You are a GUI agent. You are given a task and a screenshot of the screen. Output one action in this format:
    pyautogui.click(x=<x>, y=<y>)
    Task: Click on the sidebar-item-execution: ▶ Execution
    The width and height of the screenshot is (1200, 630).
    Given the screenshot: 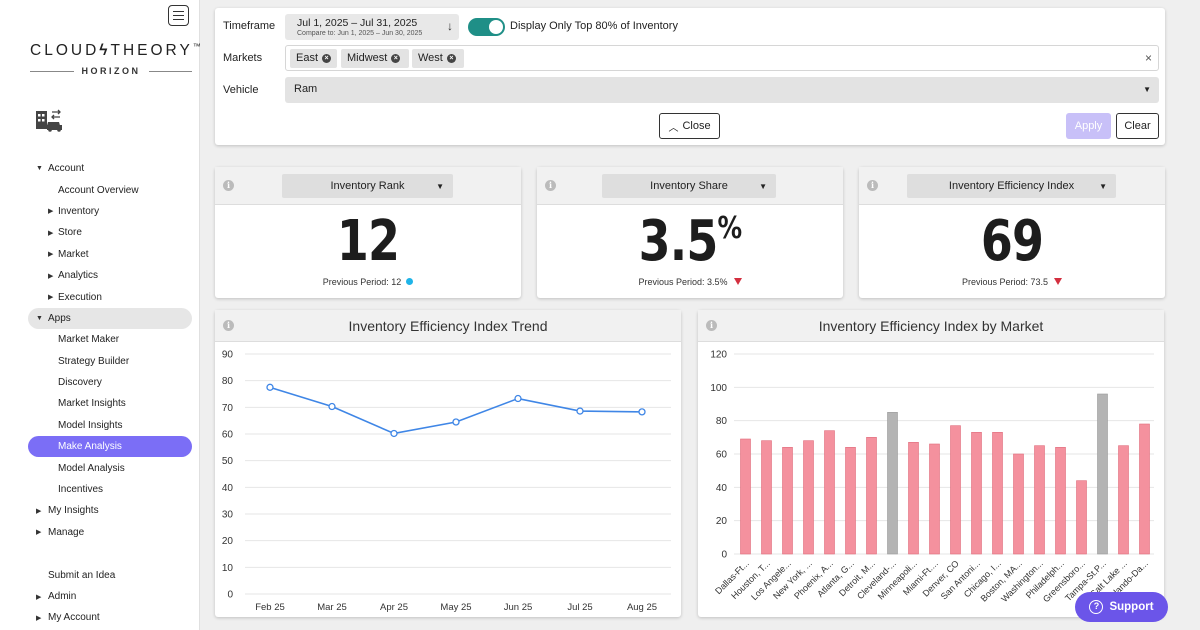 What is the action you would take?
    pyautogui.click(x=110, y=296)
    